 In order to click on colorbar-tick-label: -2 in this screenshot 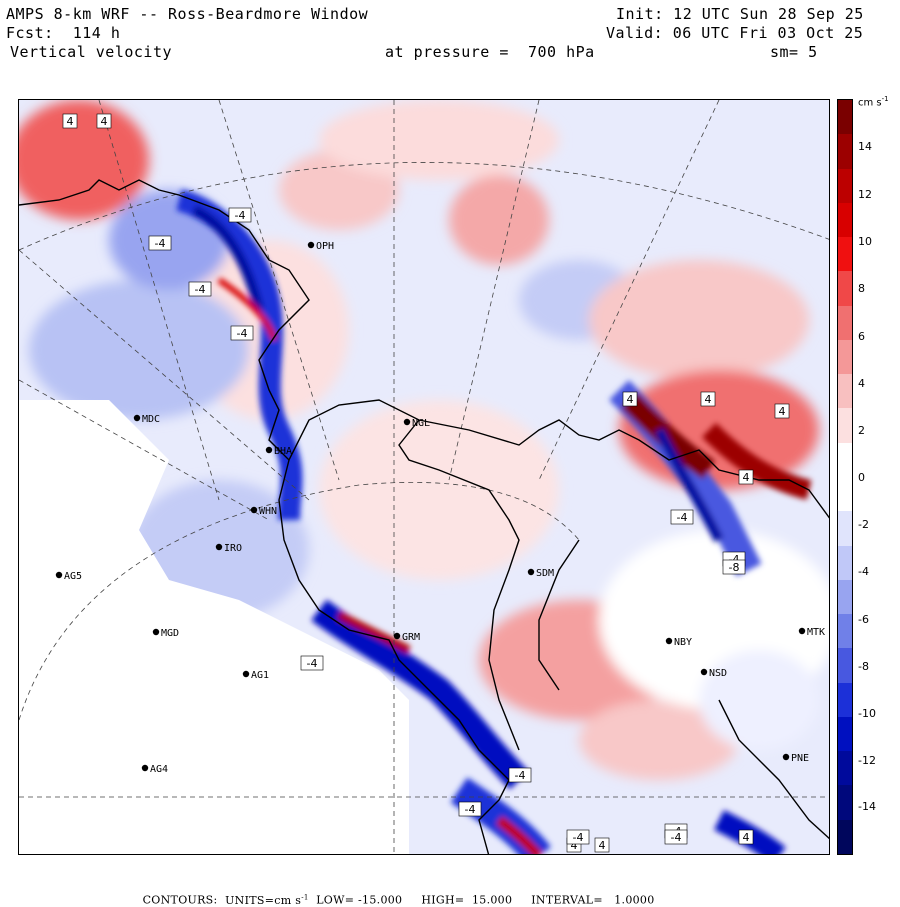, I will do `click(863, 524)`.